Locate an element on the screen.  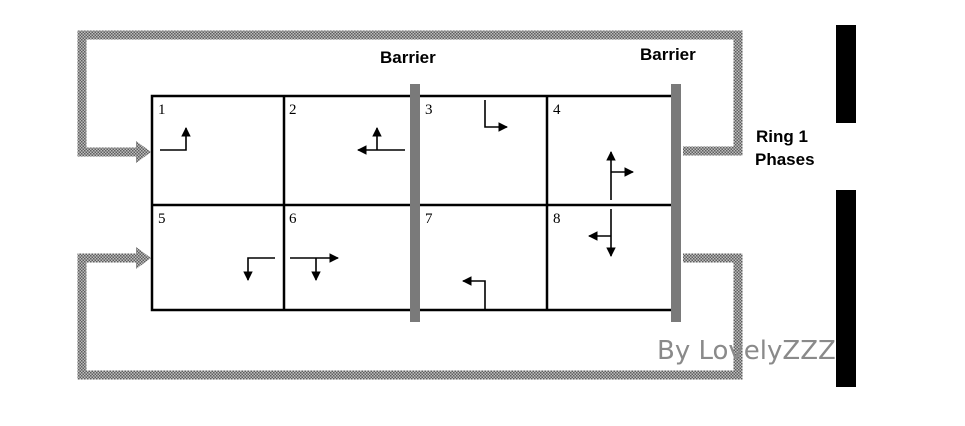
side-bar-bottom is located at coordinates (846, 288).